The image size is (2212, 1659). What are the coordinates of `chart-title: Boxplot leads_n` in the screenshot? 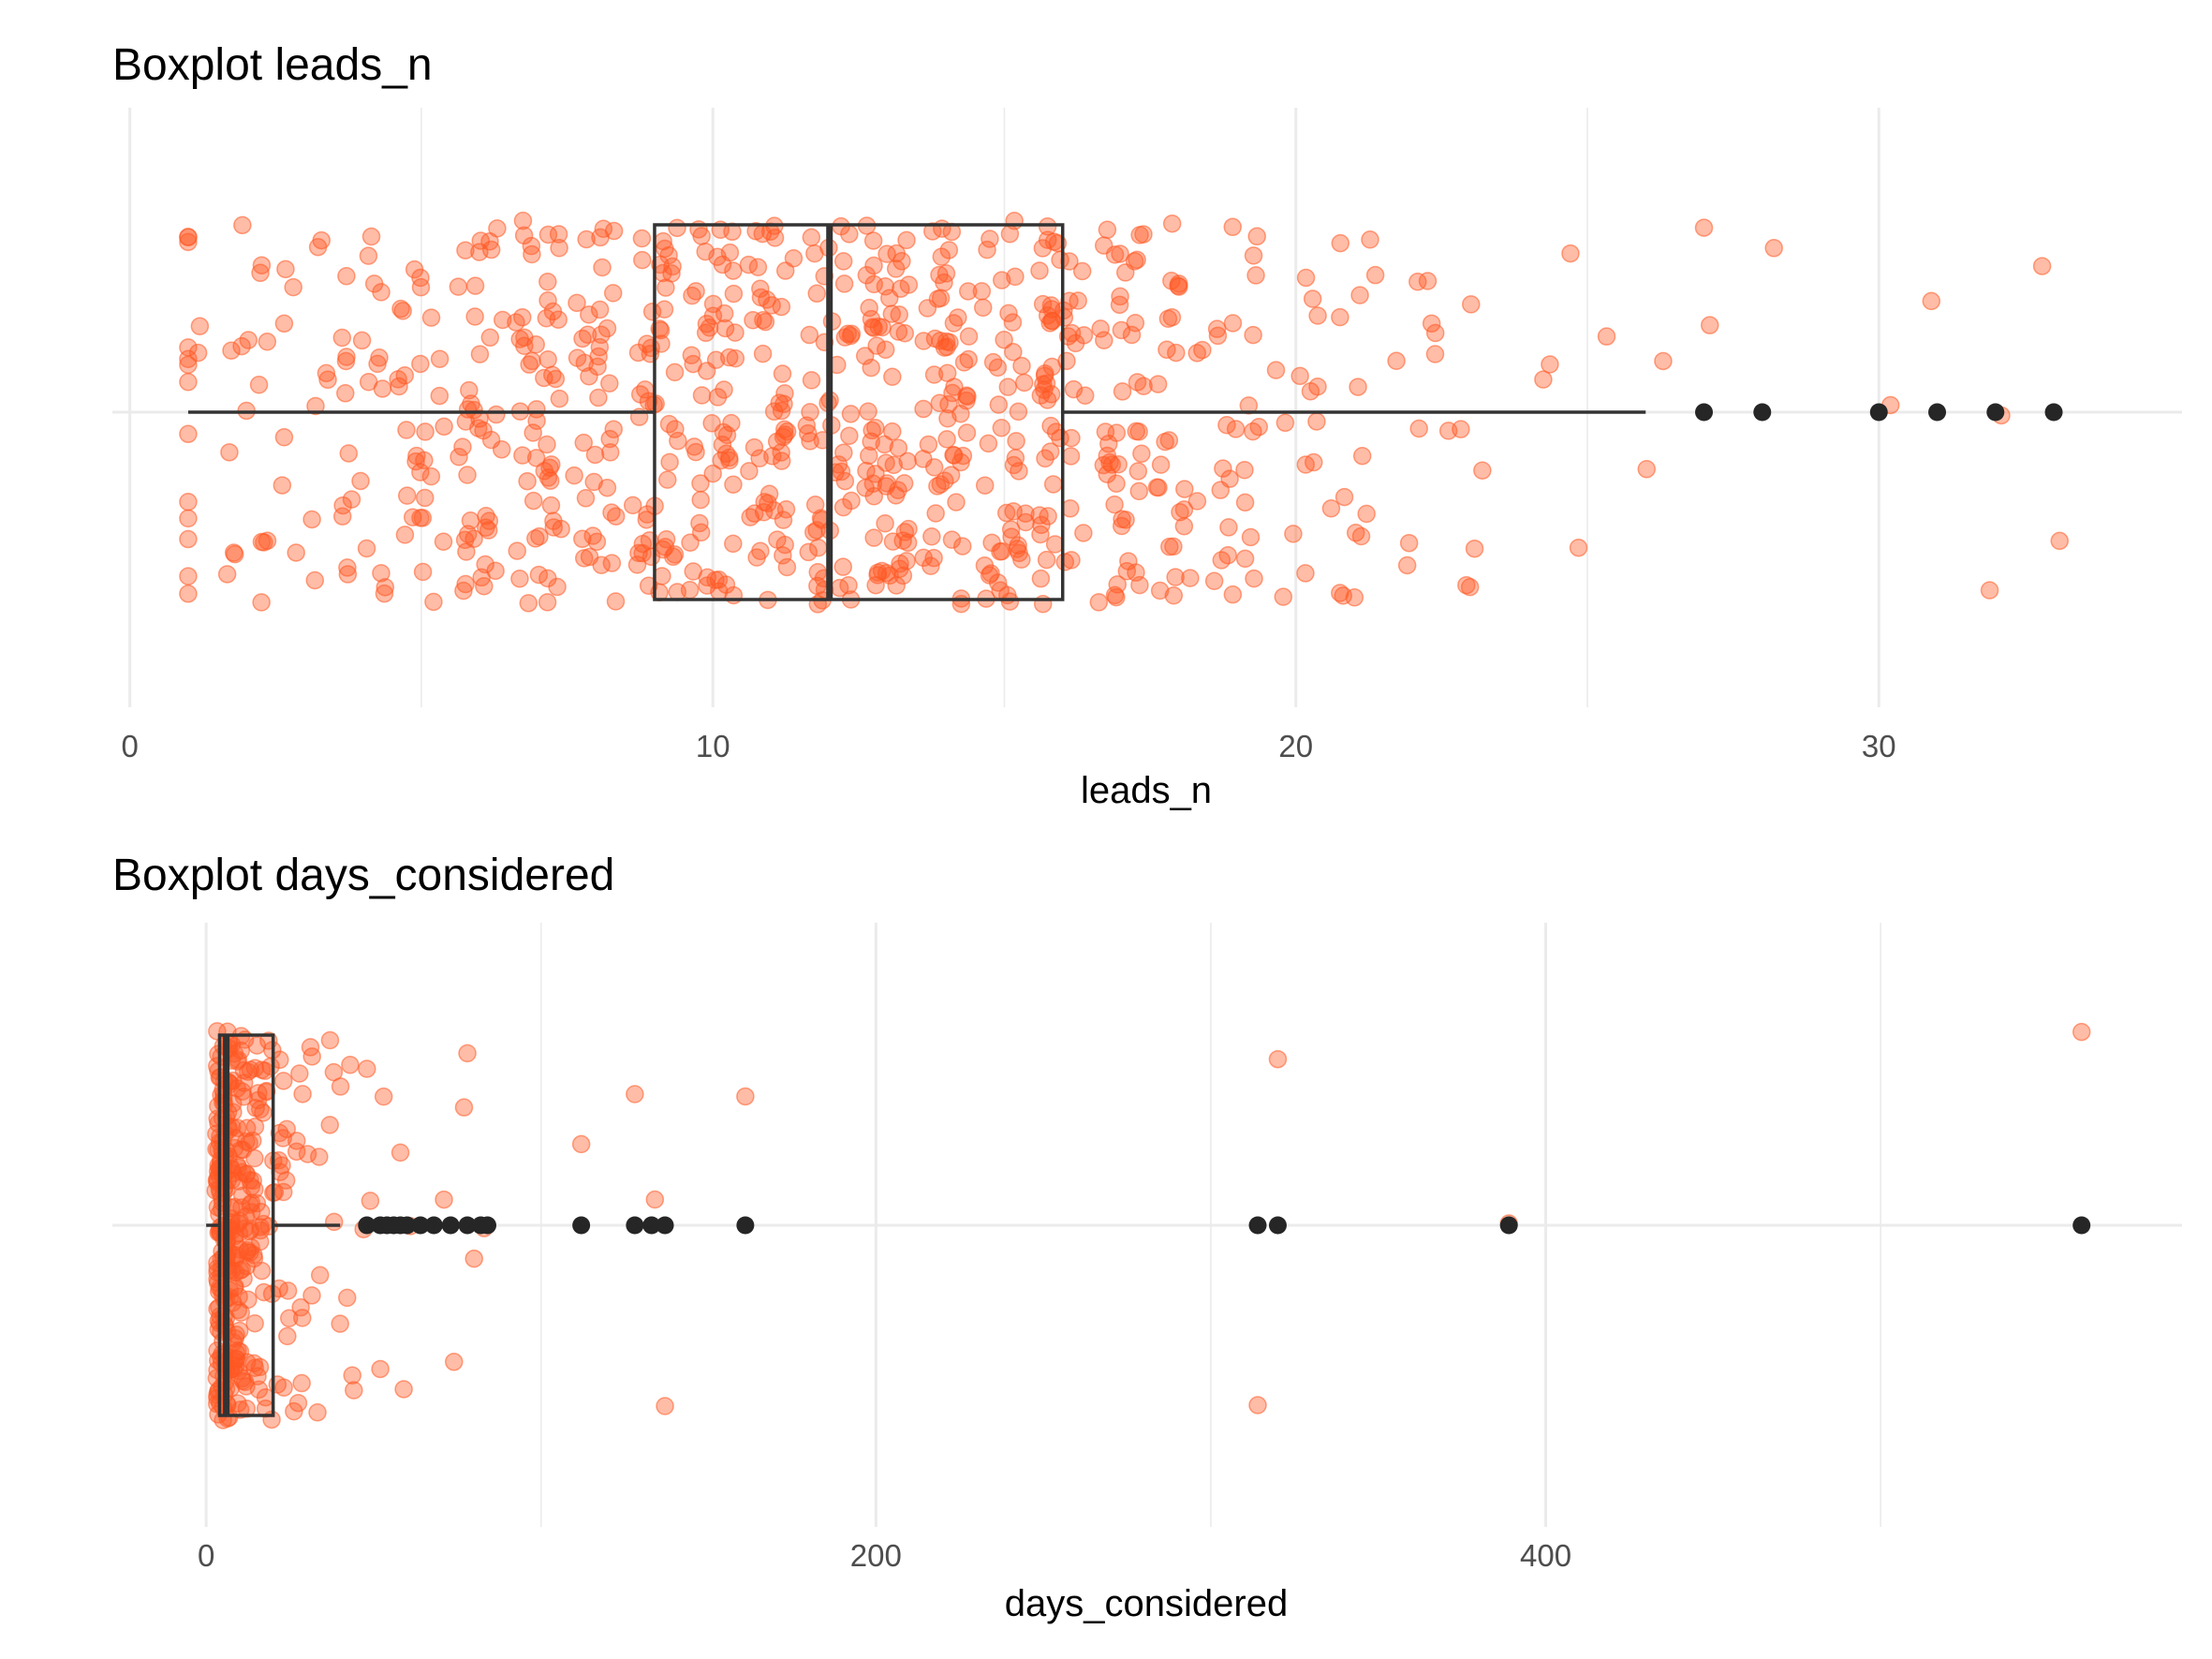 It's located at (272, 65).